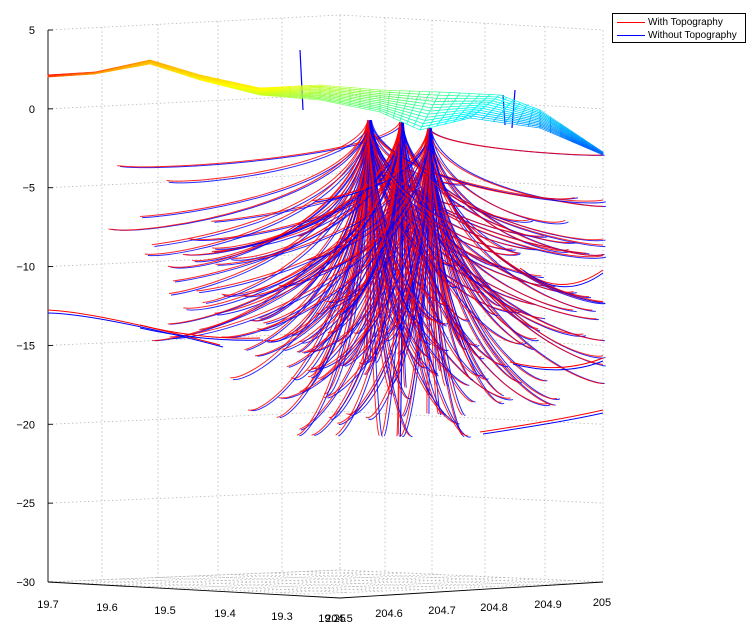  What do you see at coordinates (47, 605) in the screenshot?
I see `x-tick-label: 19.7` at bounding box center [47, 605].